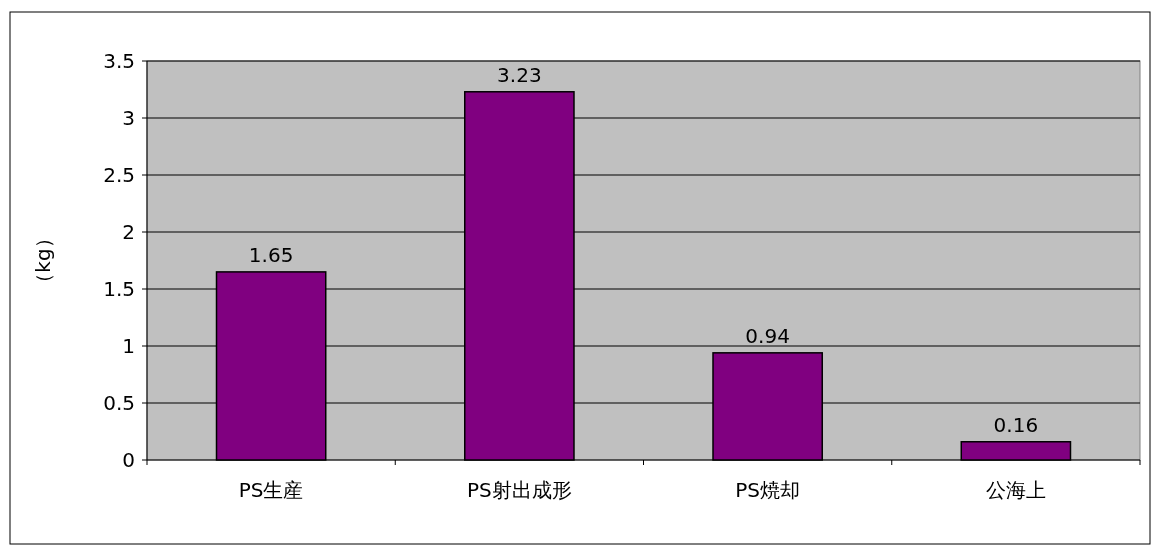 This screenshot has width=1151, height=545. Describe the element at coordinates (519, 74) in the screenshot. I see `data-label: 3.23` at that location.